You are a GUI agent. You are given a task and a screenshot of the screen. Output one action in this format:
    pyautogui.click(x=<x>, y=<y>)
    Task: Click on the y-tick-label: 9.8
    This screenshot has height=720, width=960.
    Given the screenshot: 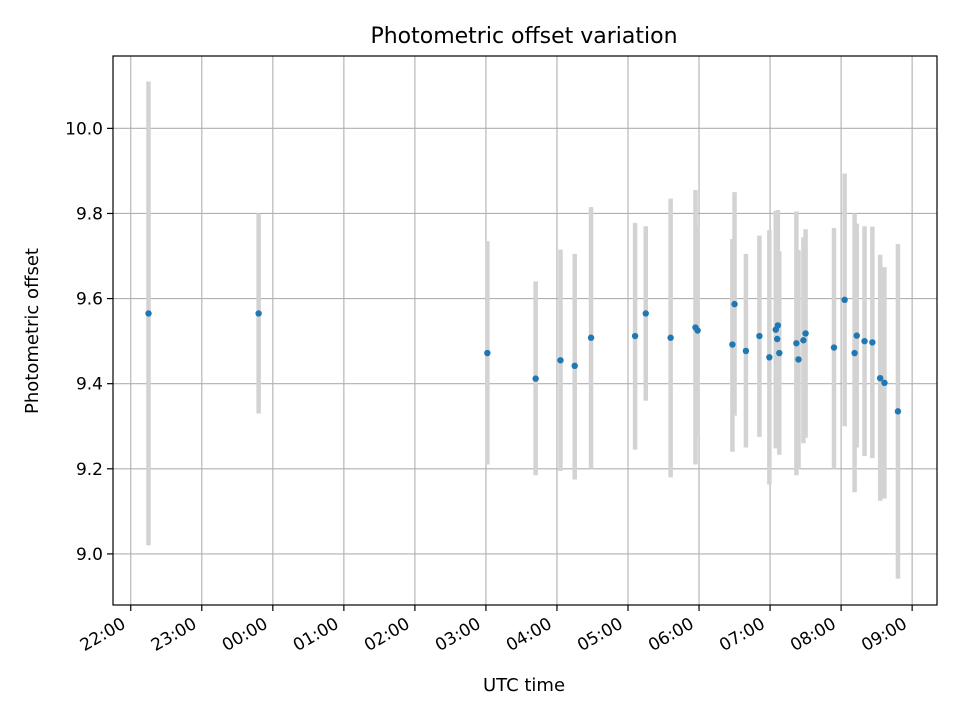 What is the action you would take?
    pyautogui.click(x=89, y=214)
    